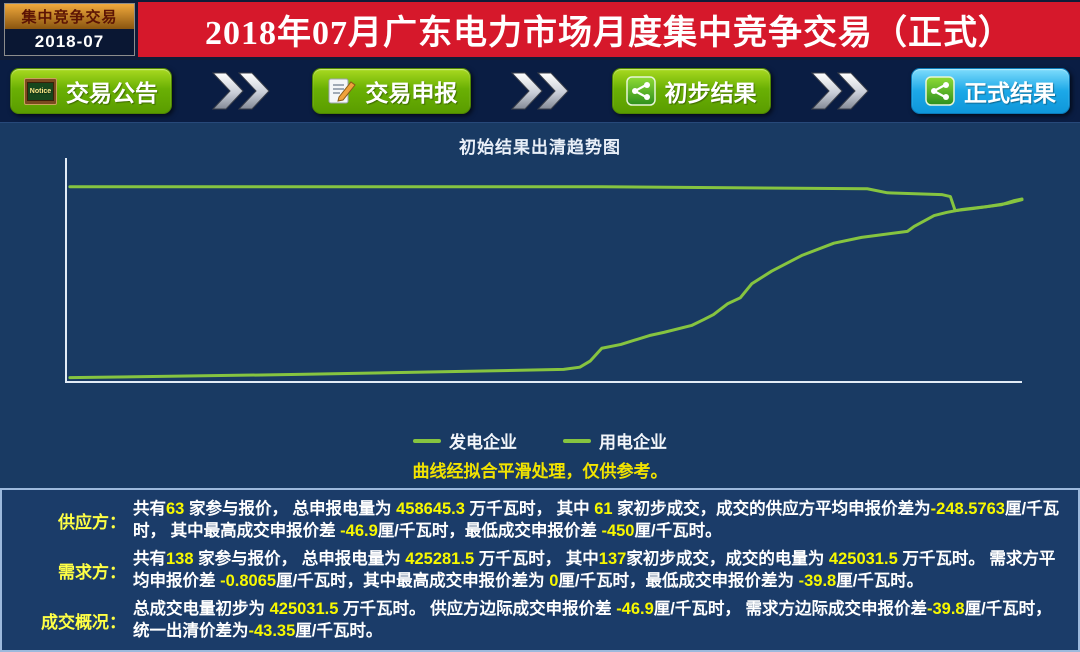  Describe the element at coordinates (1009, 93) in the screenshot. I see `nav-button-label: 正式结果` at that location.